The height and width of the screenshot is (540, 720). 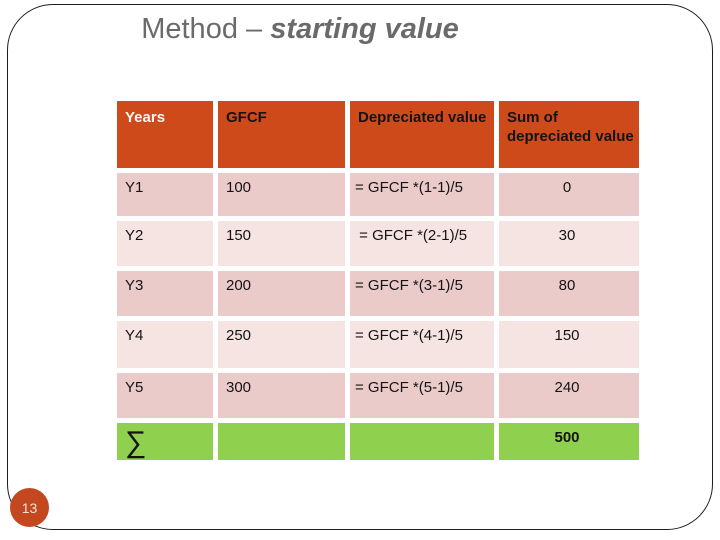 I want to click on col-header-years: Years, so click(x=165, y=134).